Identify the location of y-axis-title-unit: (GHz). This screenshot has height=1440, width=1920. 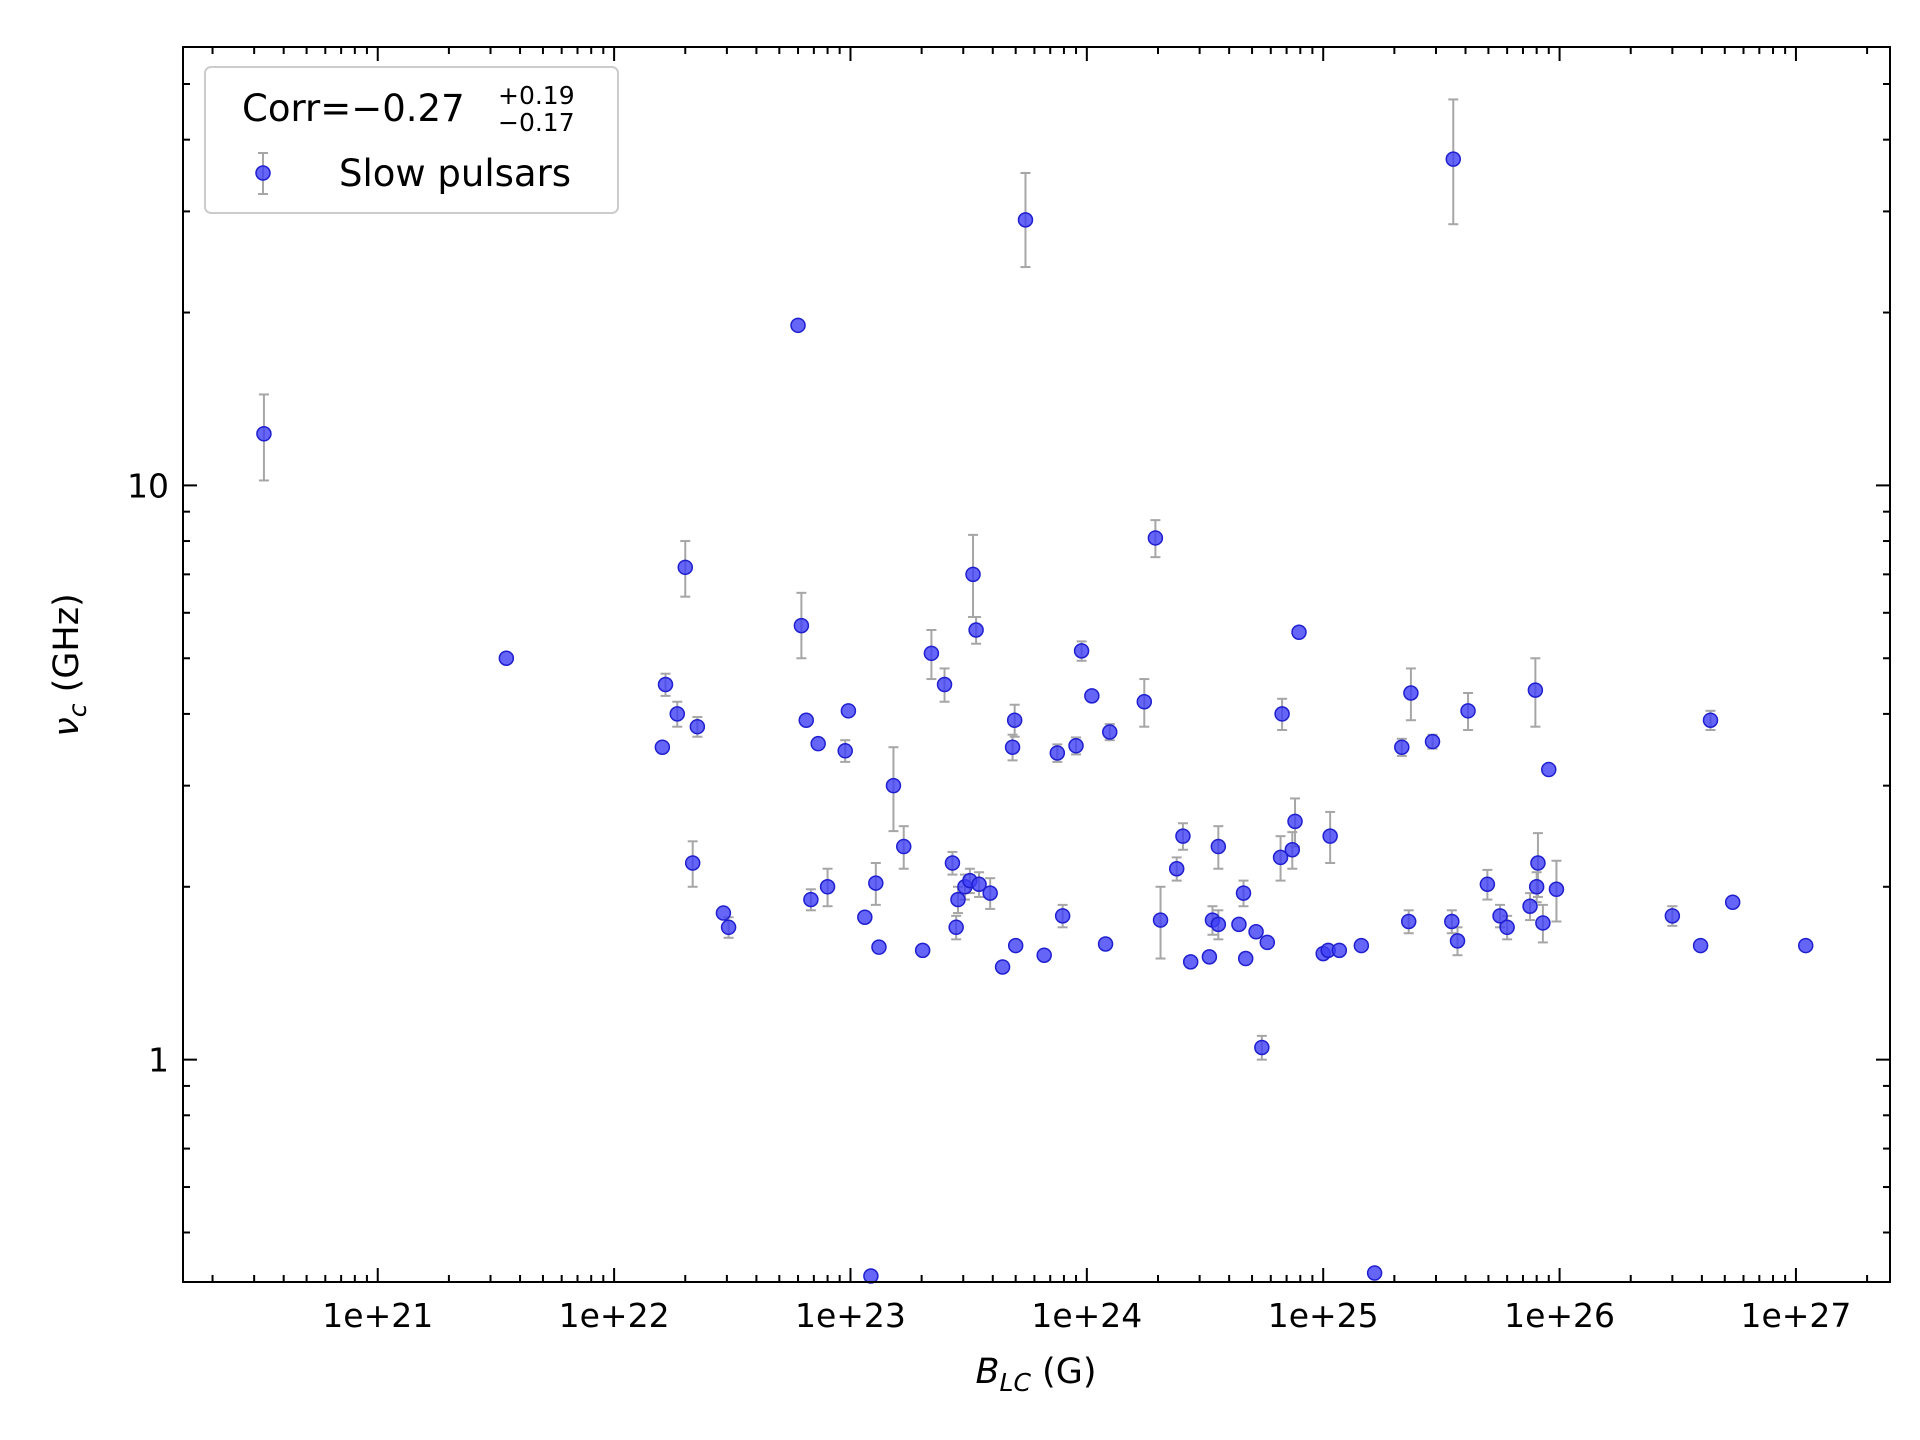
(67, 648).